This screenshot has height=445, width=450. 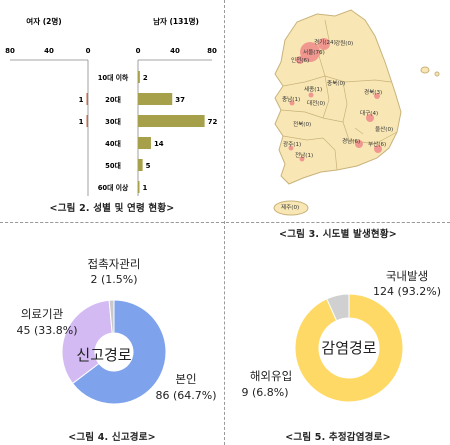 What do you see at coordinates (378, 149) in the screenshot?
I see `busan-bubble` at bounding box center [378, 149].